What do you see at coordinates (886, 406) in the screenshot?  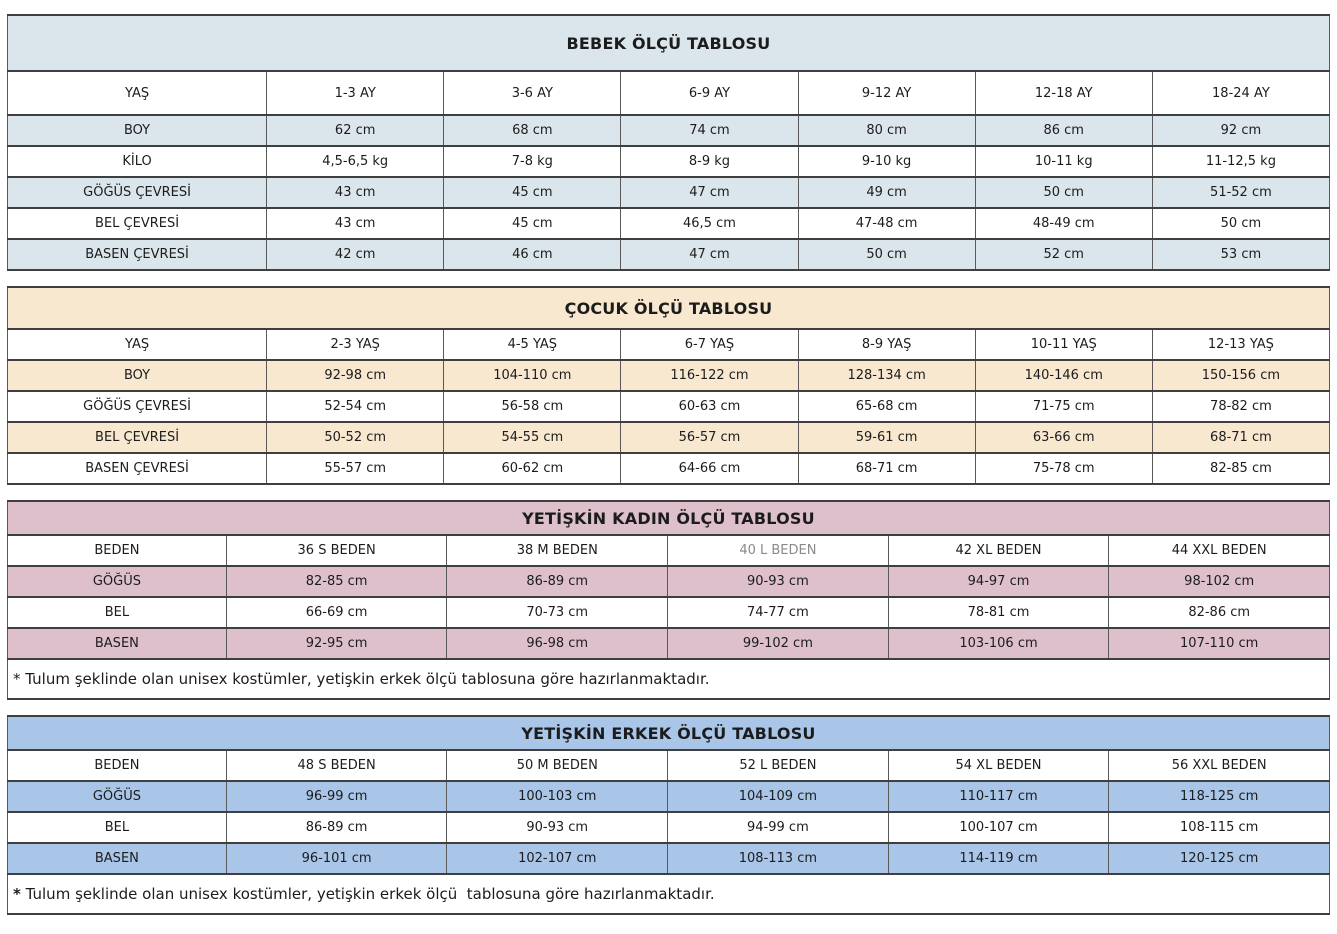 I see `cell: 65-68 cm` at bounding box center [886, 406].